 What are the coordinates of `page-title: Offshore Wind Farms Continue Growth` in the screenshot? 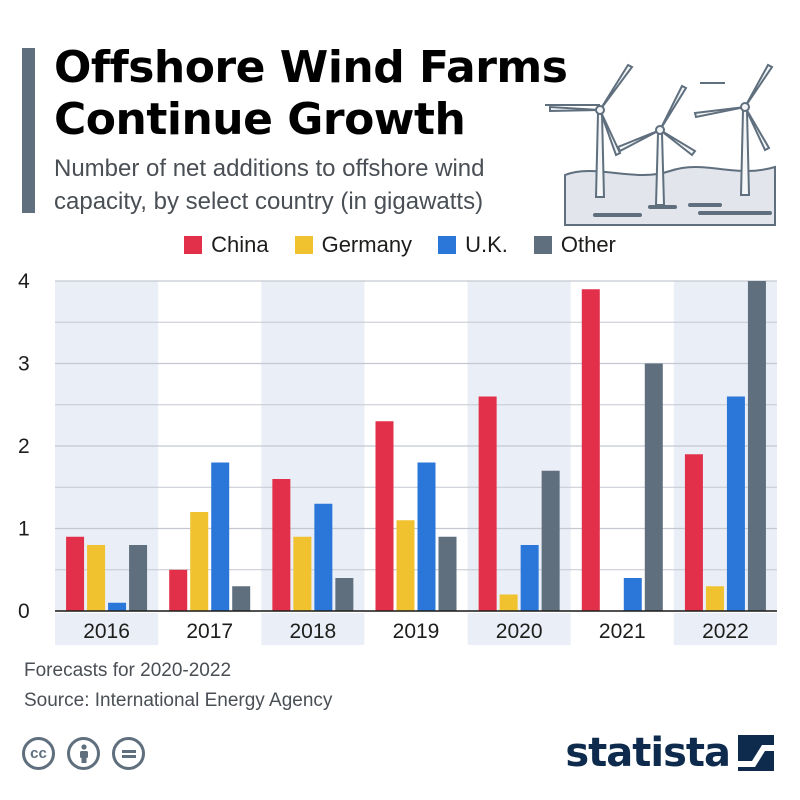 It's located at (311, 94).